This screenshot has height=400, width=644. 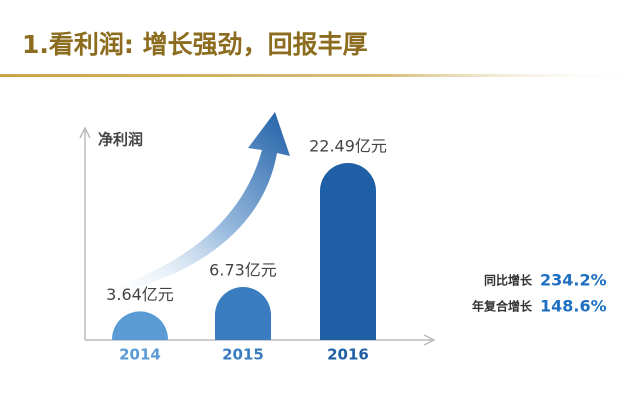 I want to click on x-tick-label: 2014, so click(x=140, y=355).